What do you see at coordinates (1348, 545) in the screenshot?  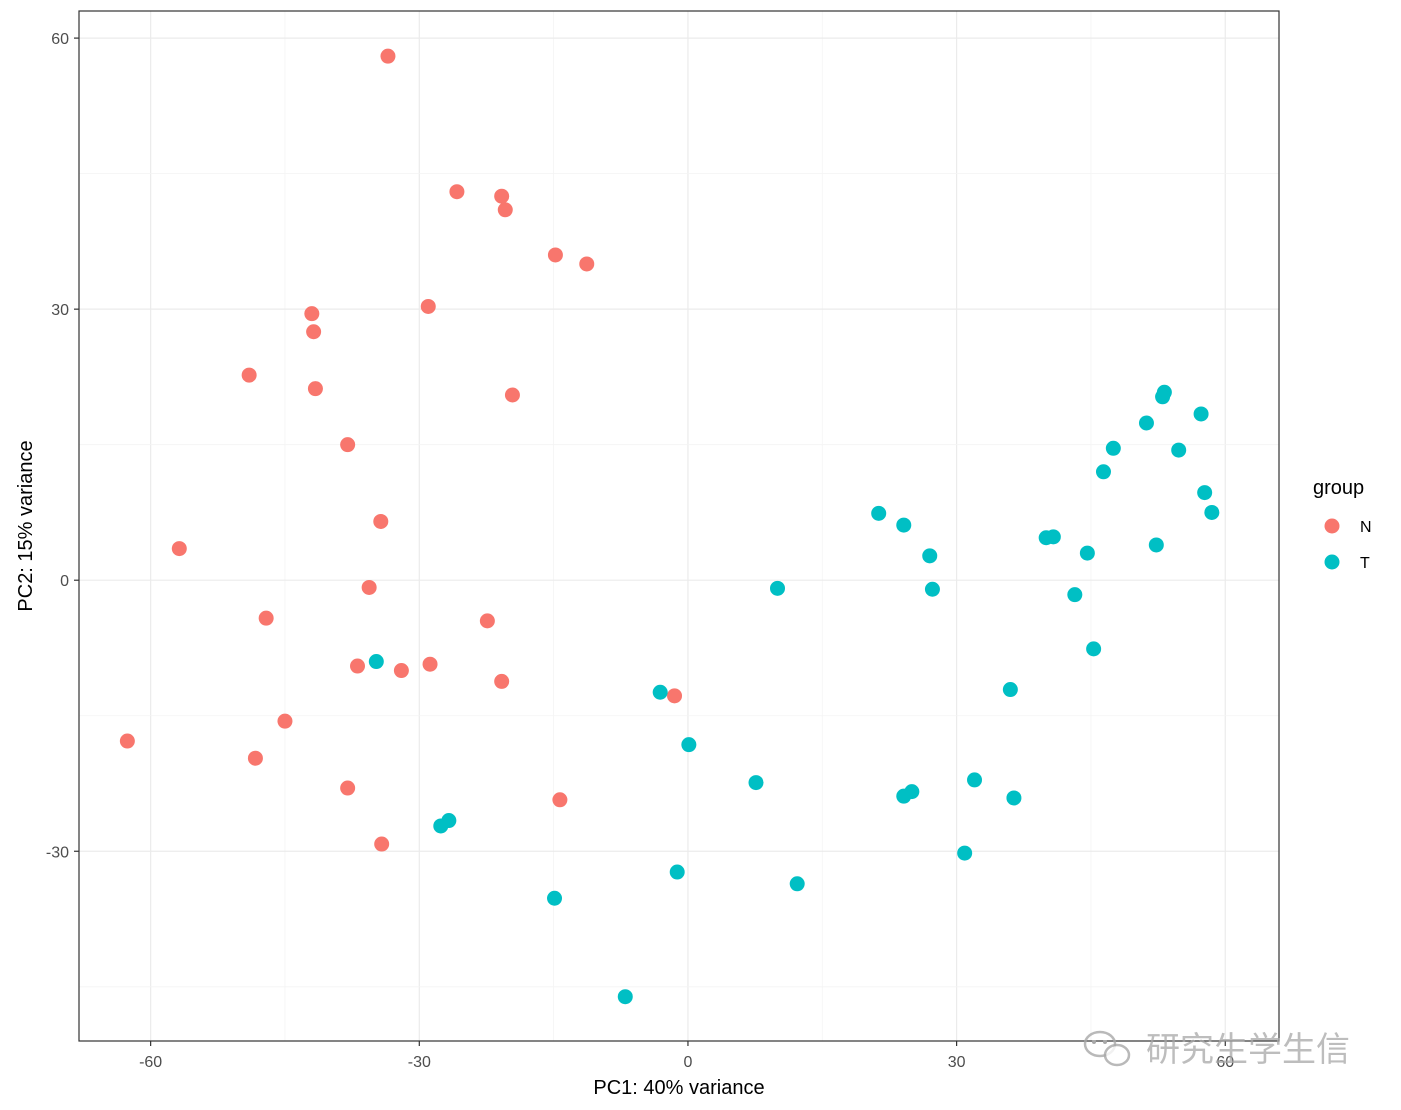 I see `legend-items: NT` at bounding box center [1348, 545].